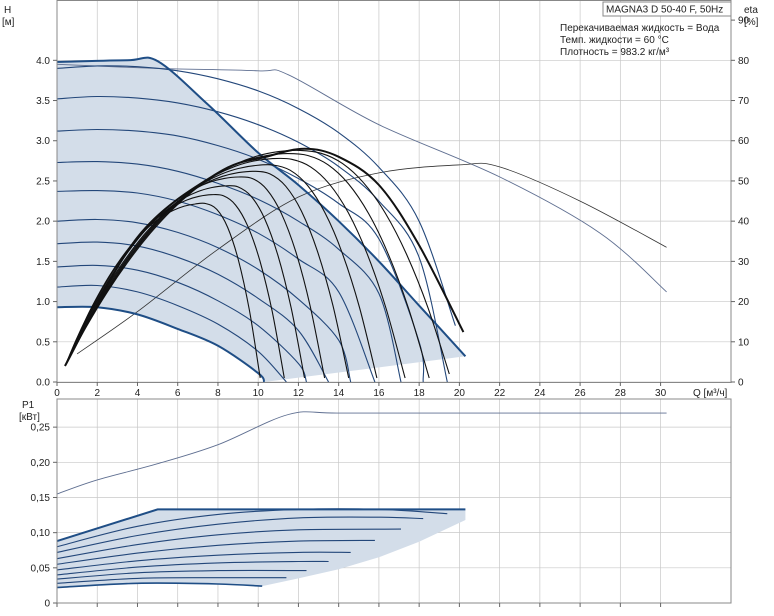 Image resolution: width=774 pixels, height=616 pixels. Describe the element at coordinates (41, 533) in the screenshot. I see `power-tick-label: 0,10` at that location.